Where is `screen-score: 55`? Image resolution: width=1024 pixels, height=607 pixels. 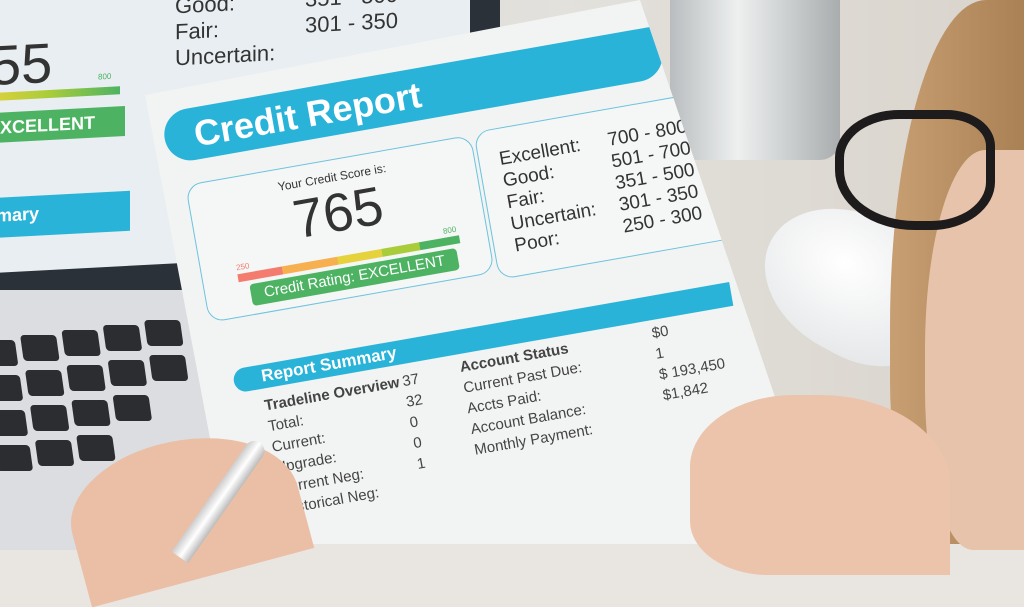
screen-score: 55 is located at coordinates (26, 64).